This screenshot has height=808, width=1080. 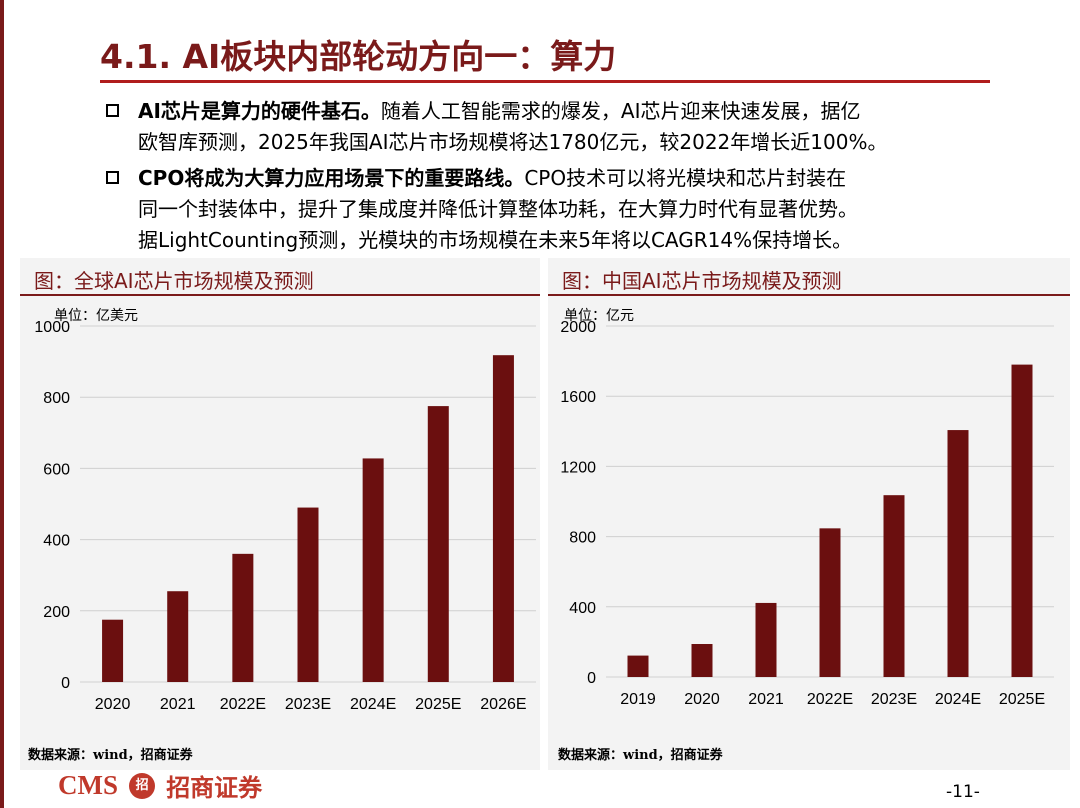 I want to click on y-tick-label: 2000, so click(x=578, y=327).